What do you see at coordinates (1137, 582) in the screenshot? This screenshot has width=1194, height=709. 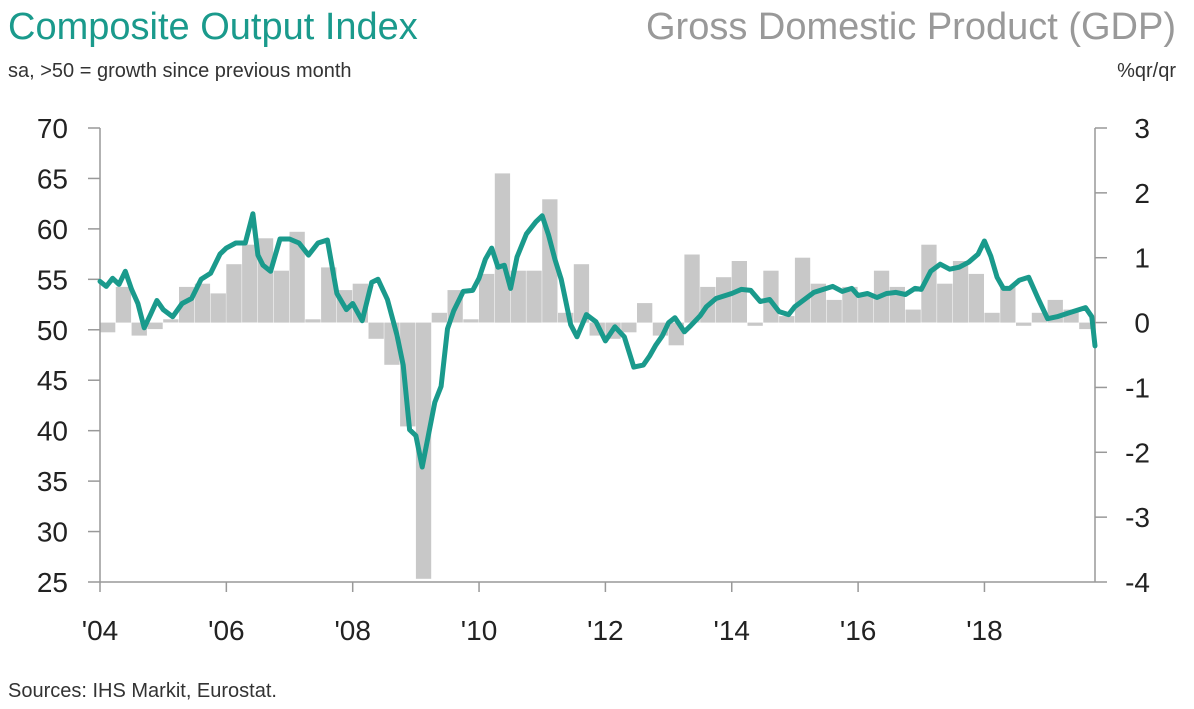 I see `right-tick-label: -4` at bounding box center [1137, 582].